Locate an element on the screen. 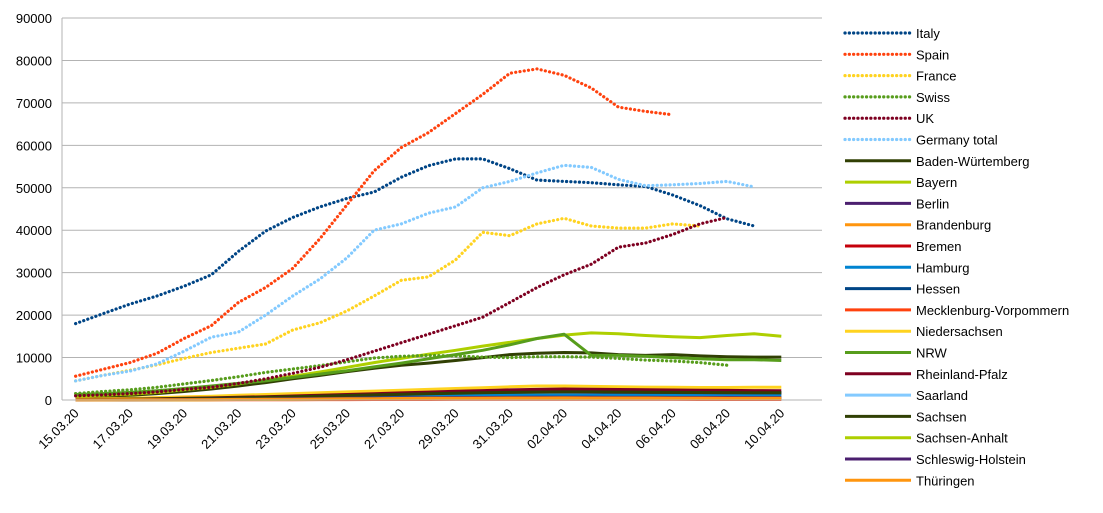 This screenshot has height=513, width=1103. legend-label: Brandenburg is located at coordinates (953, 225).